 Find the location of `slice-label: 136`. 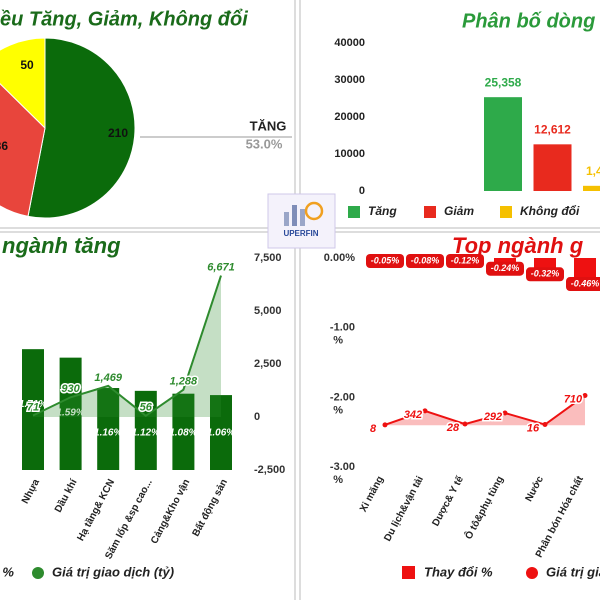

slice-label: 136 is located at coordinates (4, 146).